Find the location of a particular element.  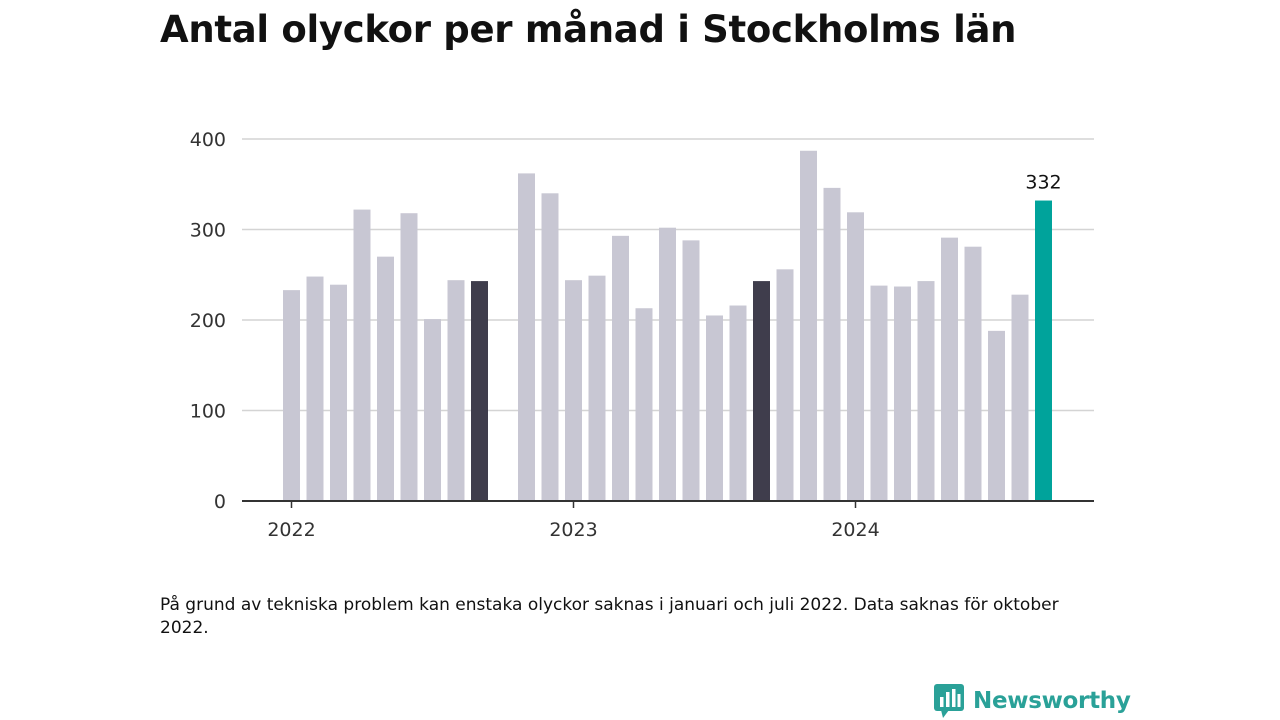

y-tick-label: 100 is located at coordinates (208, 412).